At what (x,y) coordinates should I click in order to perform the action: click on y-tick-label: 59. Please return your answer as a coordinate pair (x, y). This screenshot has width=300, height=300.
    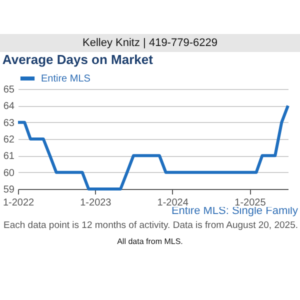
    Looking at the image, I should click on (9, 190).